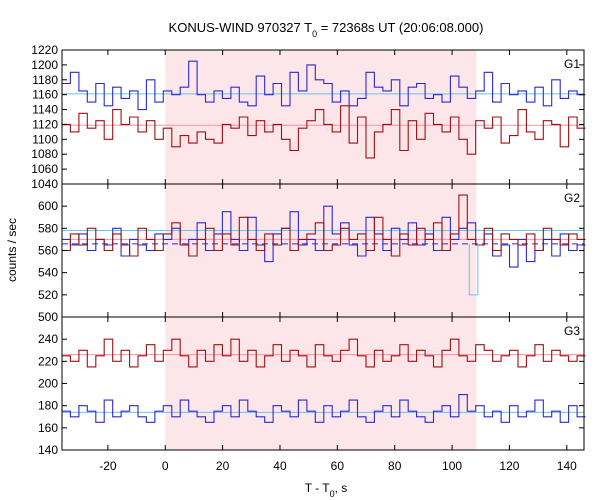 The width and height of the screenshot is (600, 500). Describe the element at coordinates (223, 466) in the screenshot. I see `x-tick-label: 20` at that location.